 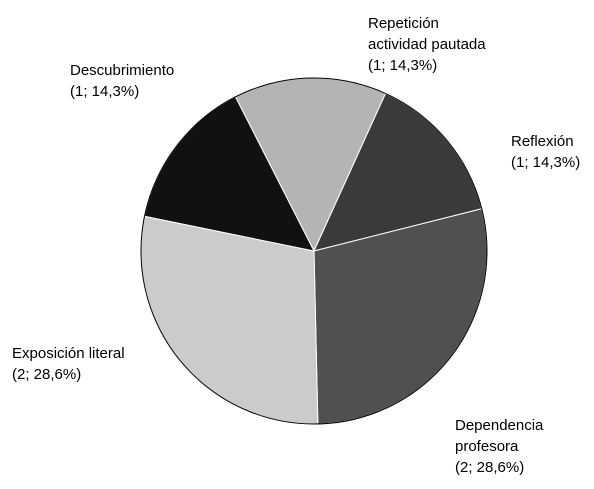 What do you see at coordinates (487, 446) in the screenshot?
I see `slice-label-line: profesora` at bounding box center [487, 446].